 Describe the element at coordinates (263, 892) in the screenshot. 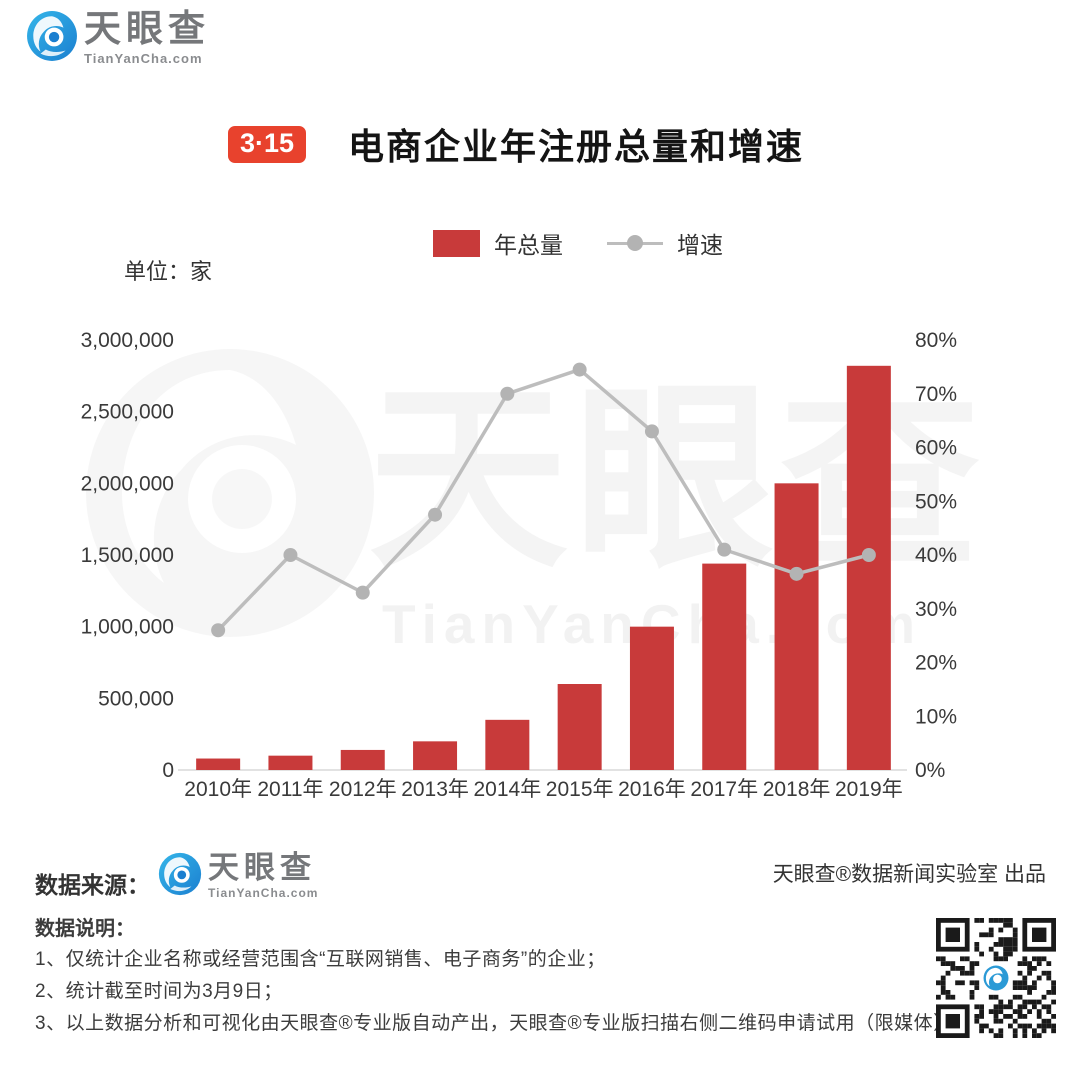

I see `footer-logo-subtext: TianYanCha.com` at that location.